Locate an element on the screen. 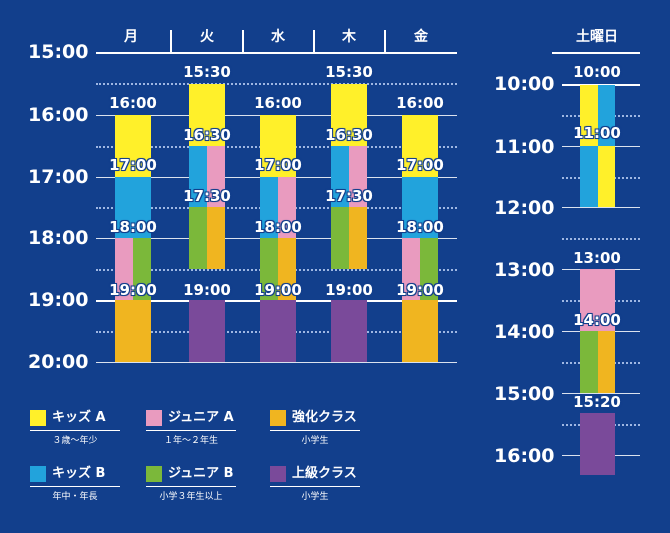 The width and height of the screenshot is (670, 533). hour-label: 14:00 is located at coordinates (524, 332).